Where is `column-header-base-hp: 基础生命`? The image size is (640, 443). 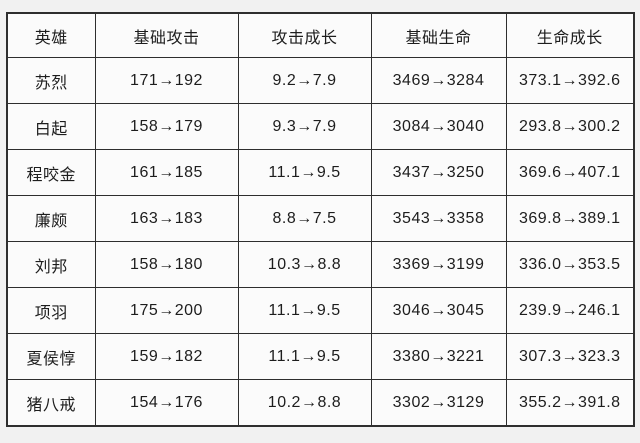 column-header-base-hp: 基础生命 is located at coordinates (438, 35).